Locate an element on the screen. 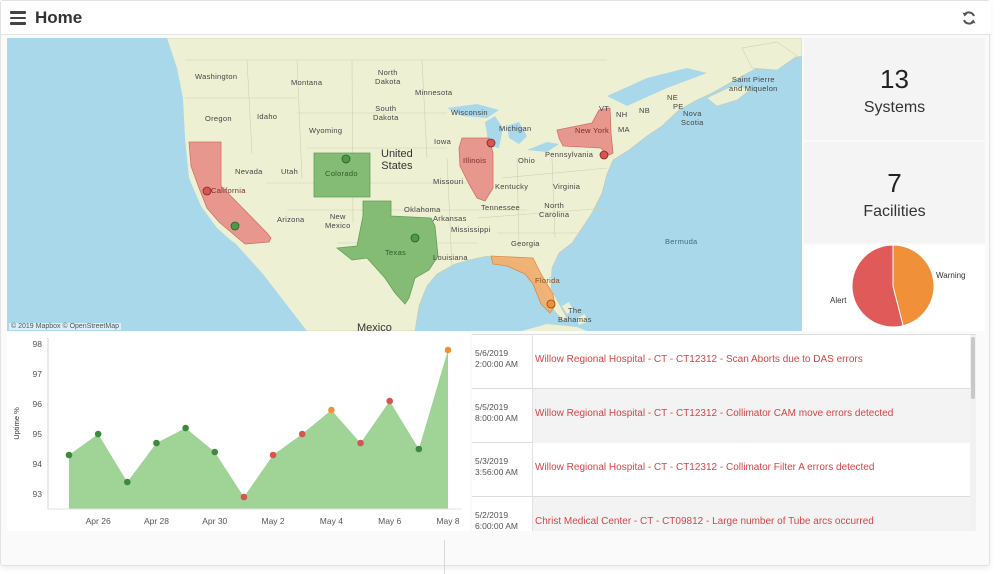 This screenshot has height=574, width=1000. map-label-missouri: Missouri is located at coordinates (448, 181).